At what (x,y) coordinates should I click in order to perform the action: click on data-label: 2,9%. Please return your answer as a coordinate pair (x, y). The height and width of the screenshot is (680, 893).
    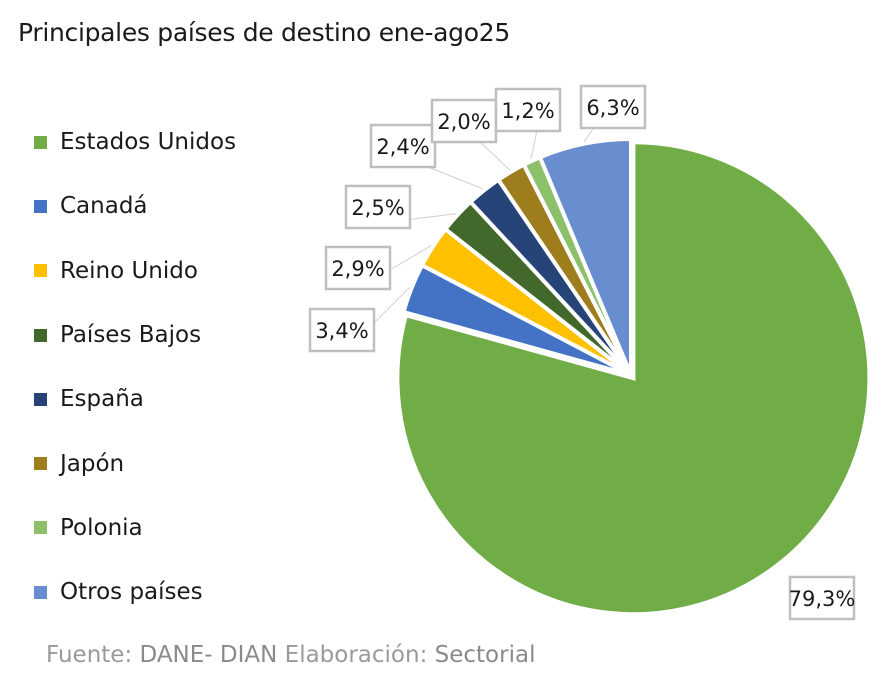
    Looking at the image, I should click on (358, 268).